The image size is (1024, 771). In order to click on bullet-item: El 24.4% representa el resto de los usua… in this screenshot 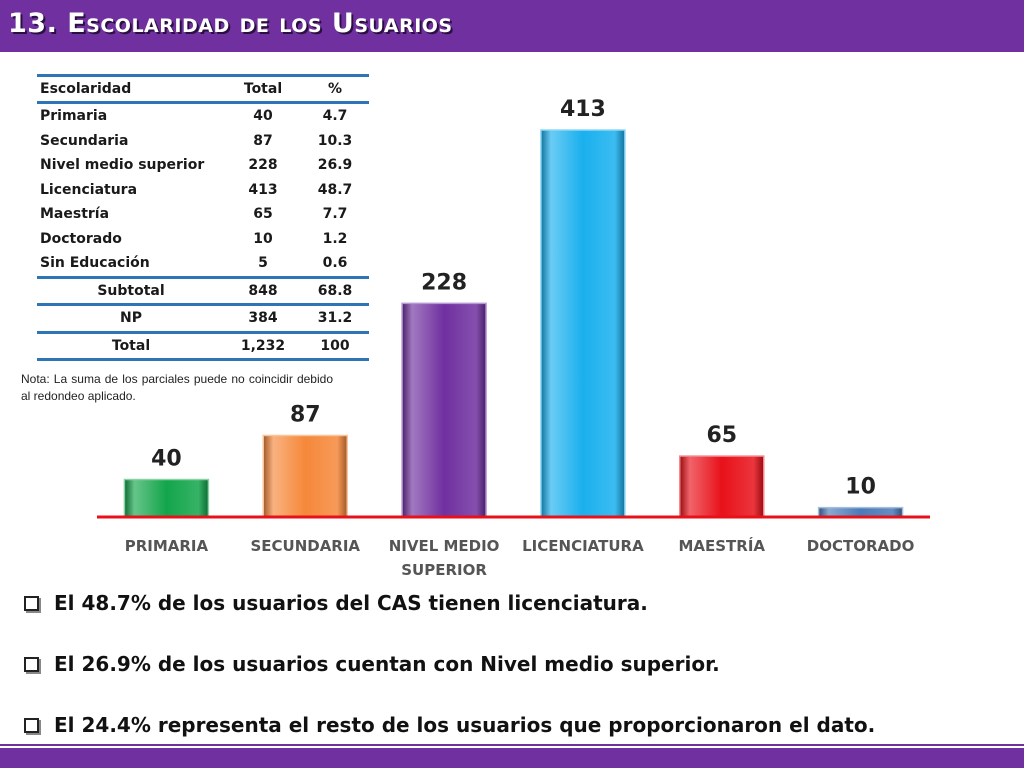, I will do `click(519, 725)`.